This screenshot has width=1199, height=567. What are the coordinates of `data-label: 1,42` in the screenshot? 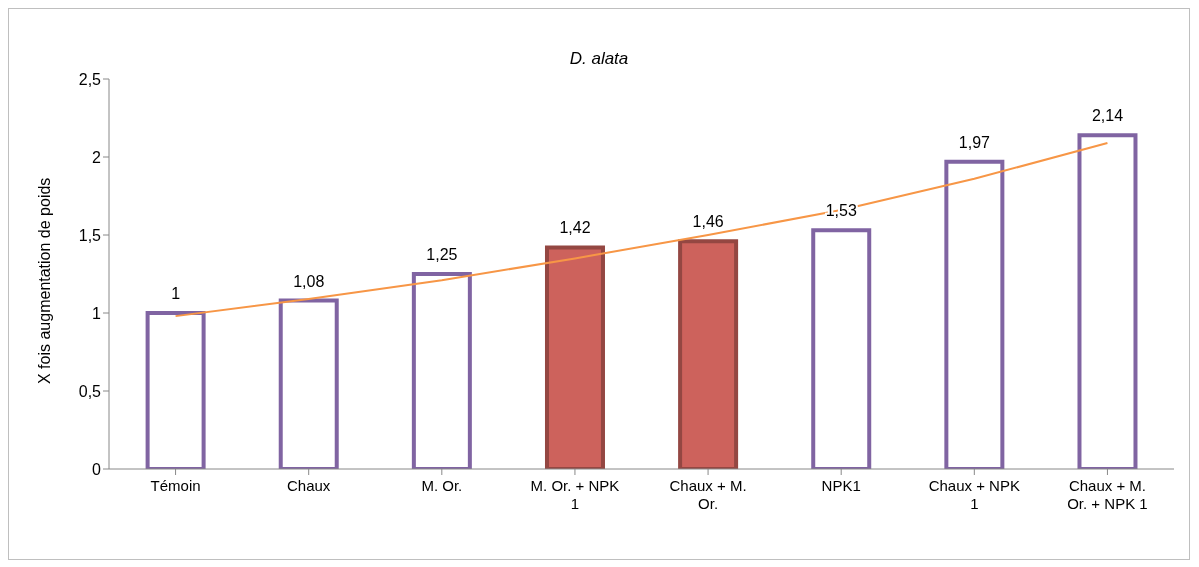 It's located at (575, 228).